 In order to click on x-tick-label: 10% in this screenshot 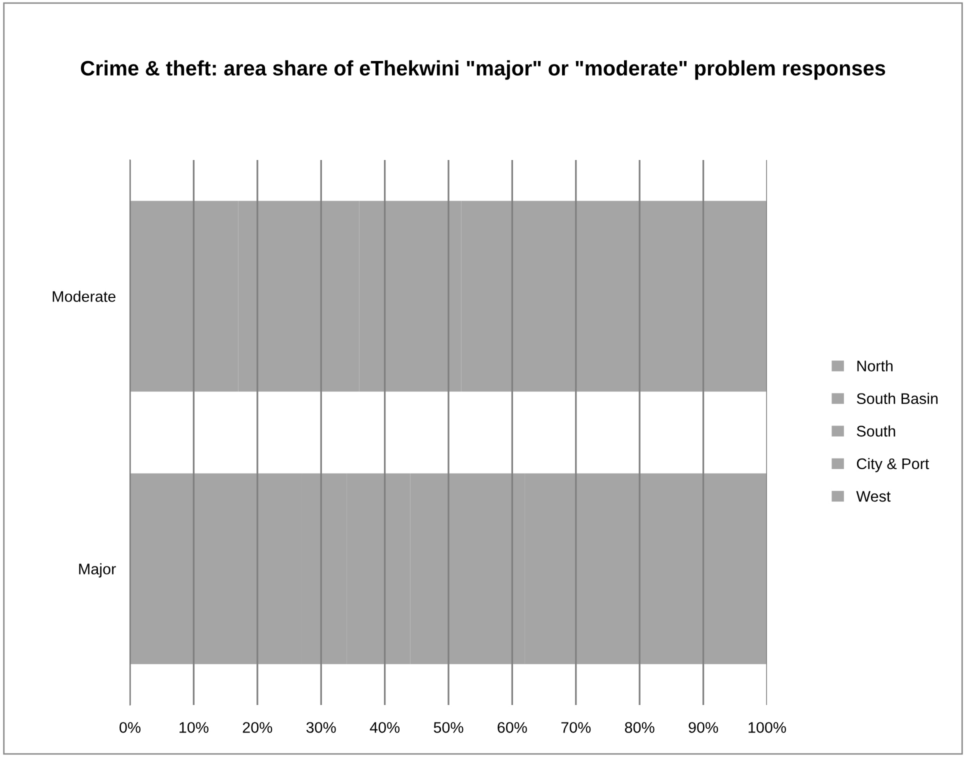, I will do `click(194, 727)`.